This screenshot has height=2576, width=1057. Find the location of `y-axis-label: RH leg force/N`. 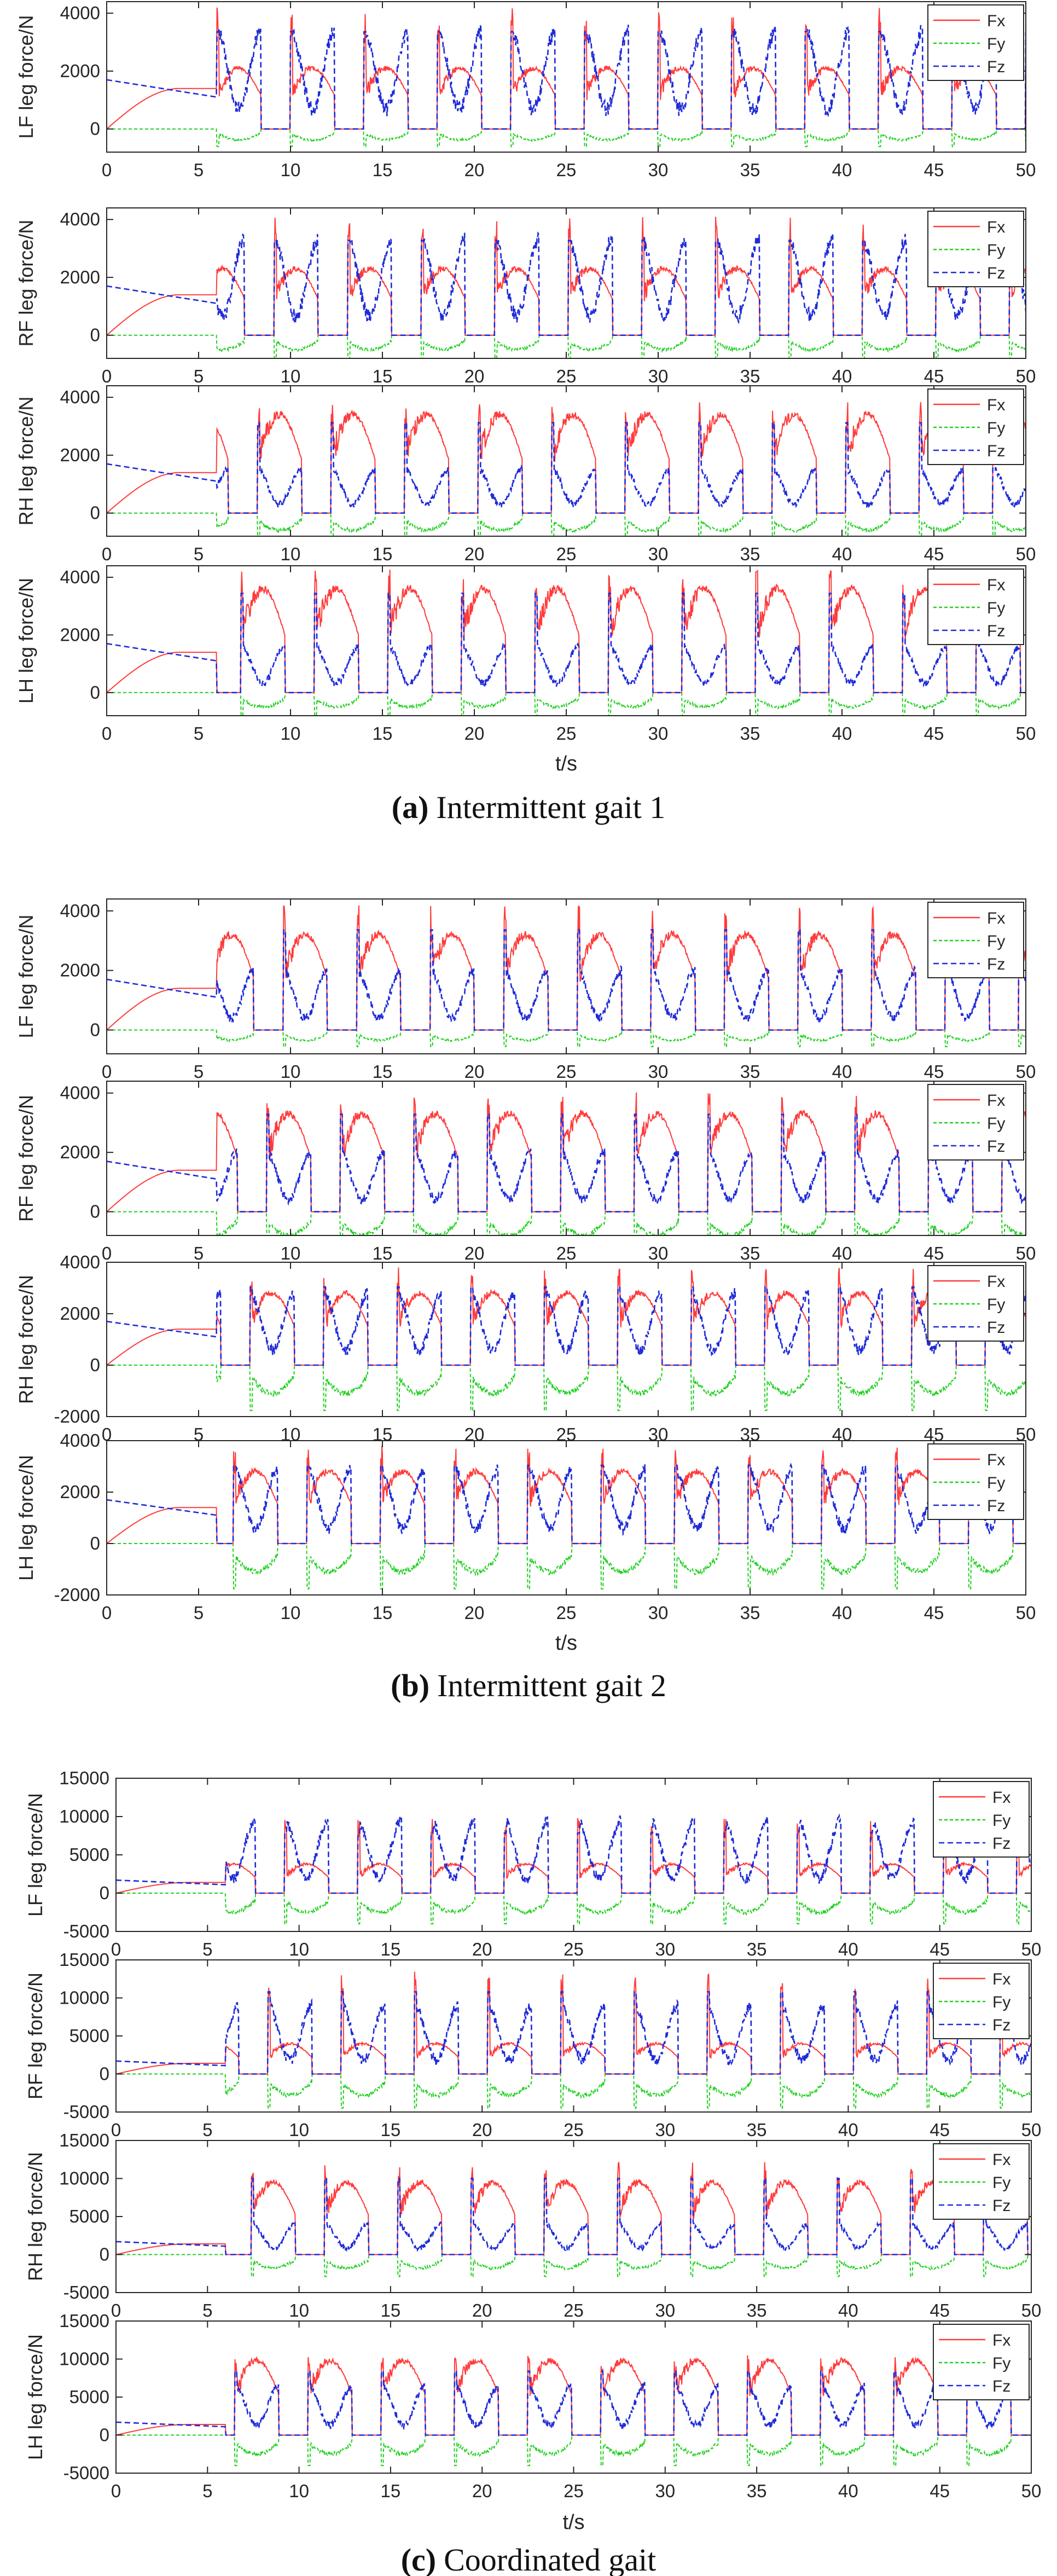

y-axis-label: RH leg force/N is located at coordinates (35, 2216).